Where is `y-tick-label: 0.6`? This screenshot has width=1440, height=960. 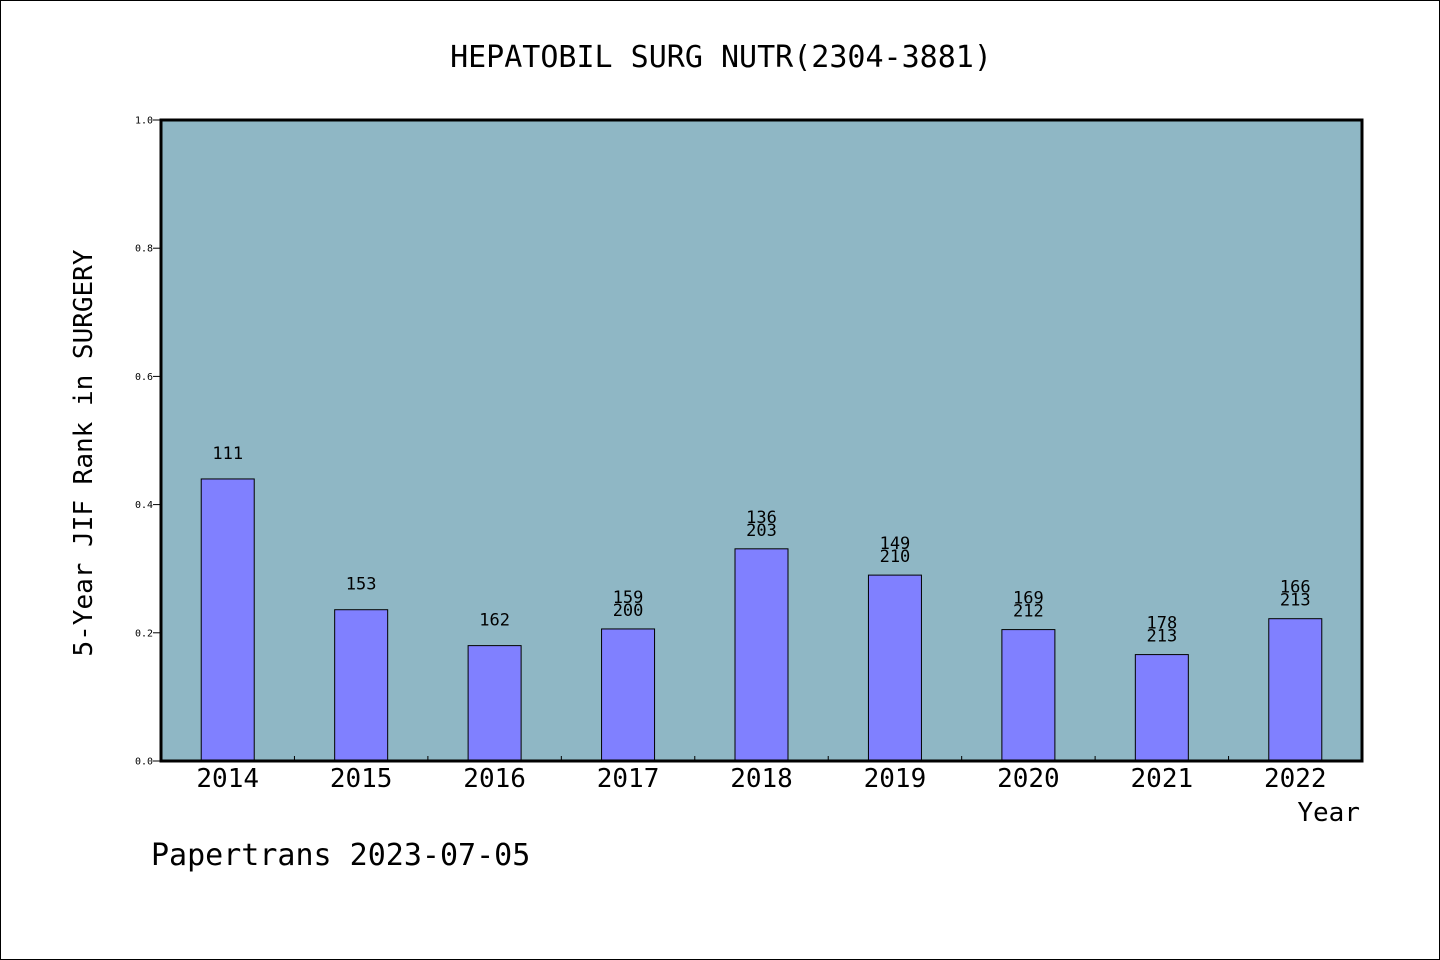 y-tick-label: 0.6 is located at coordinates (144, 377).